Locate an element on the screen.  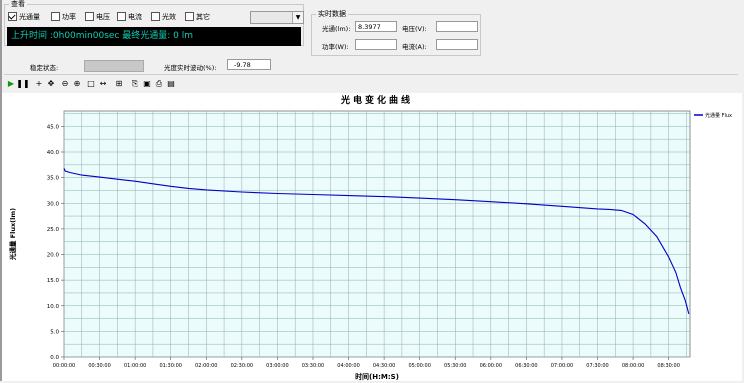
x-tick-label: 04:30:00 is located at coordinates (384, 366).